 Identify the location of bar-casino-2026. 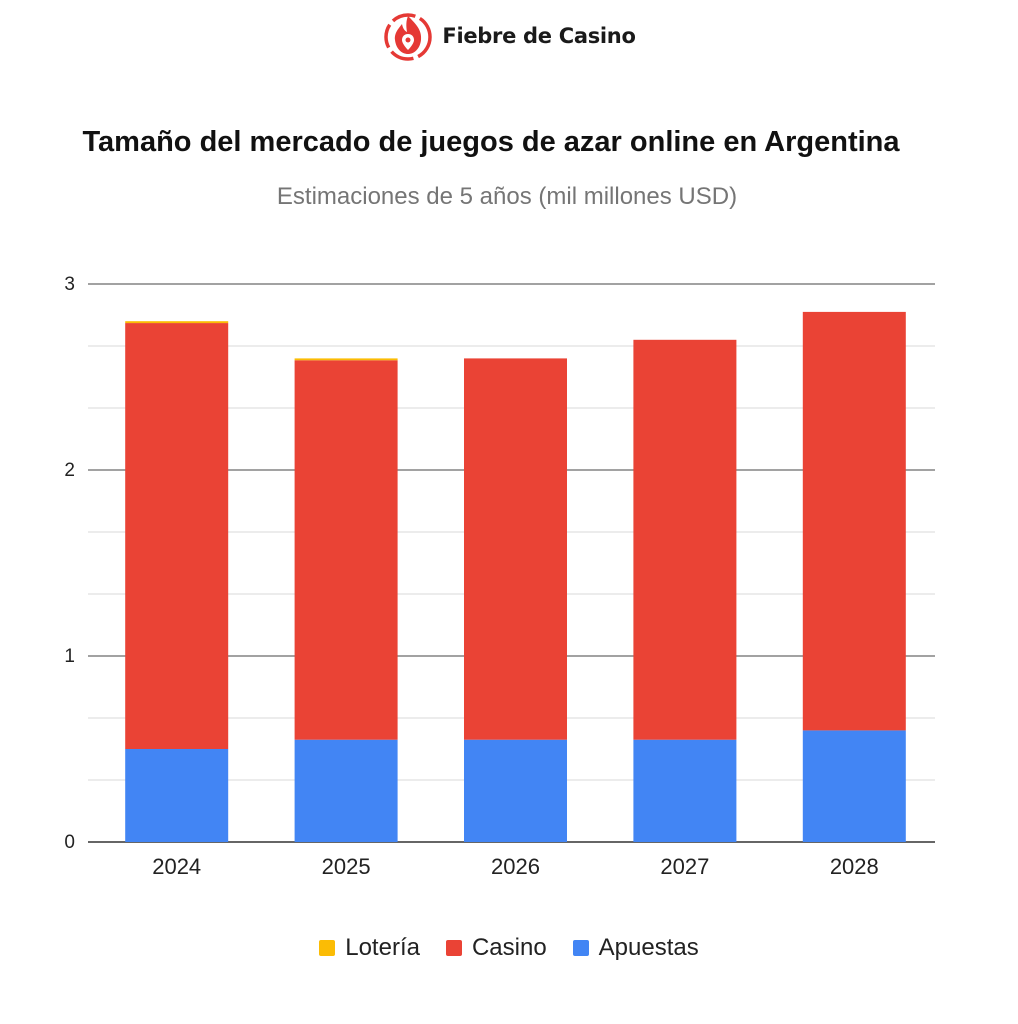
(515, 549).